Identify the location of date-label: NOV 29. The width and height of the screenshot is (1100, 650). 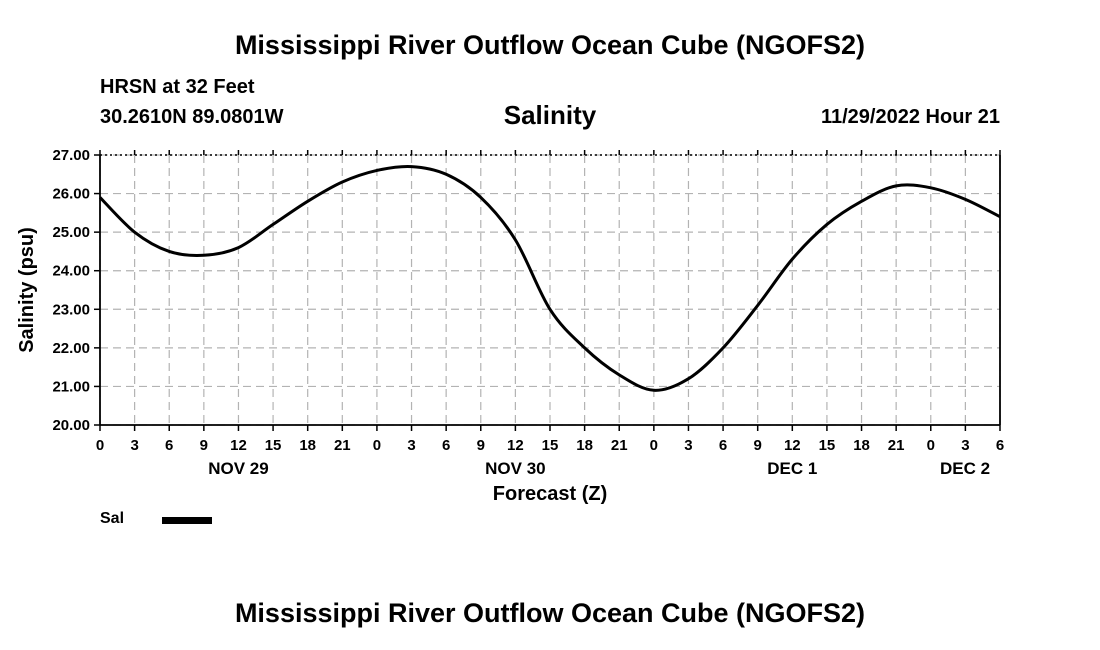
(238, 468).